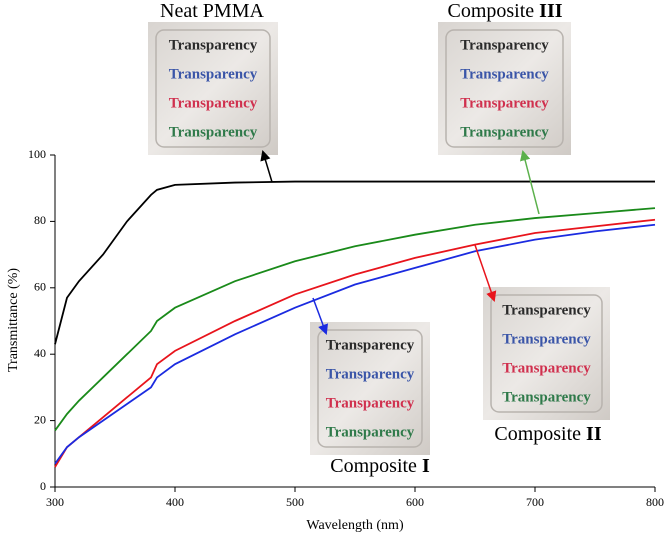  I want to click on y-tick-label: 0, so click(43, 486).